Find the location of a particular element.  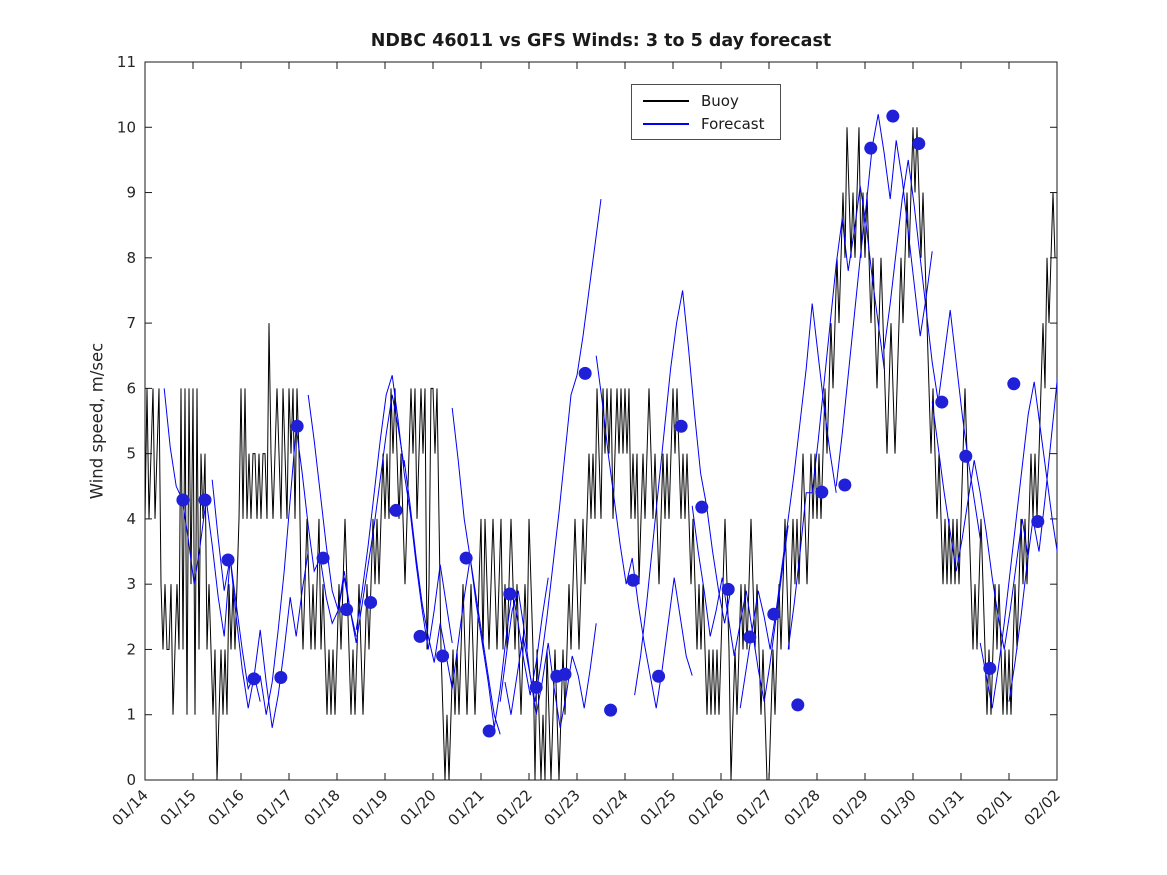

svg-text: 02/02 is located at coordinates (1042, 807).